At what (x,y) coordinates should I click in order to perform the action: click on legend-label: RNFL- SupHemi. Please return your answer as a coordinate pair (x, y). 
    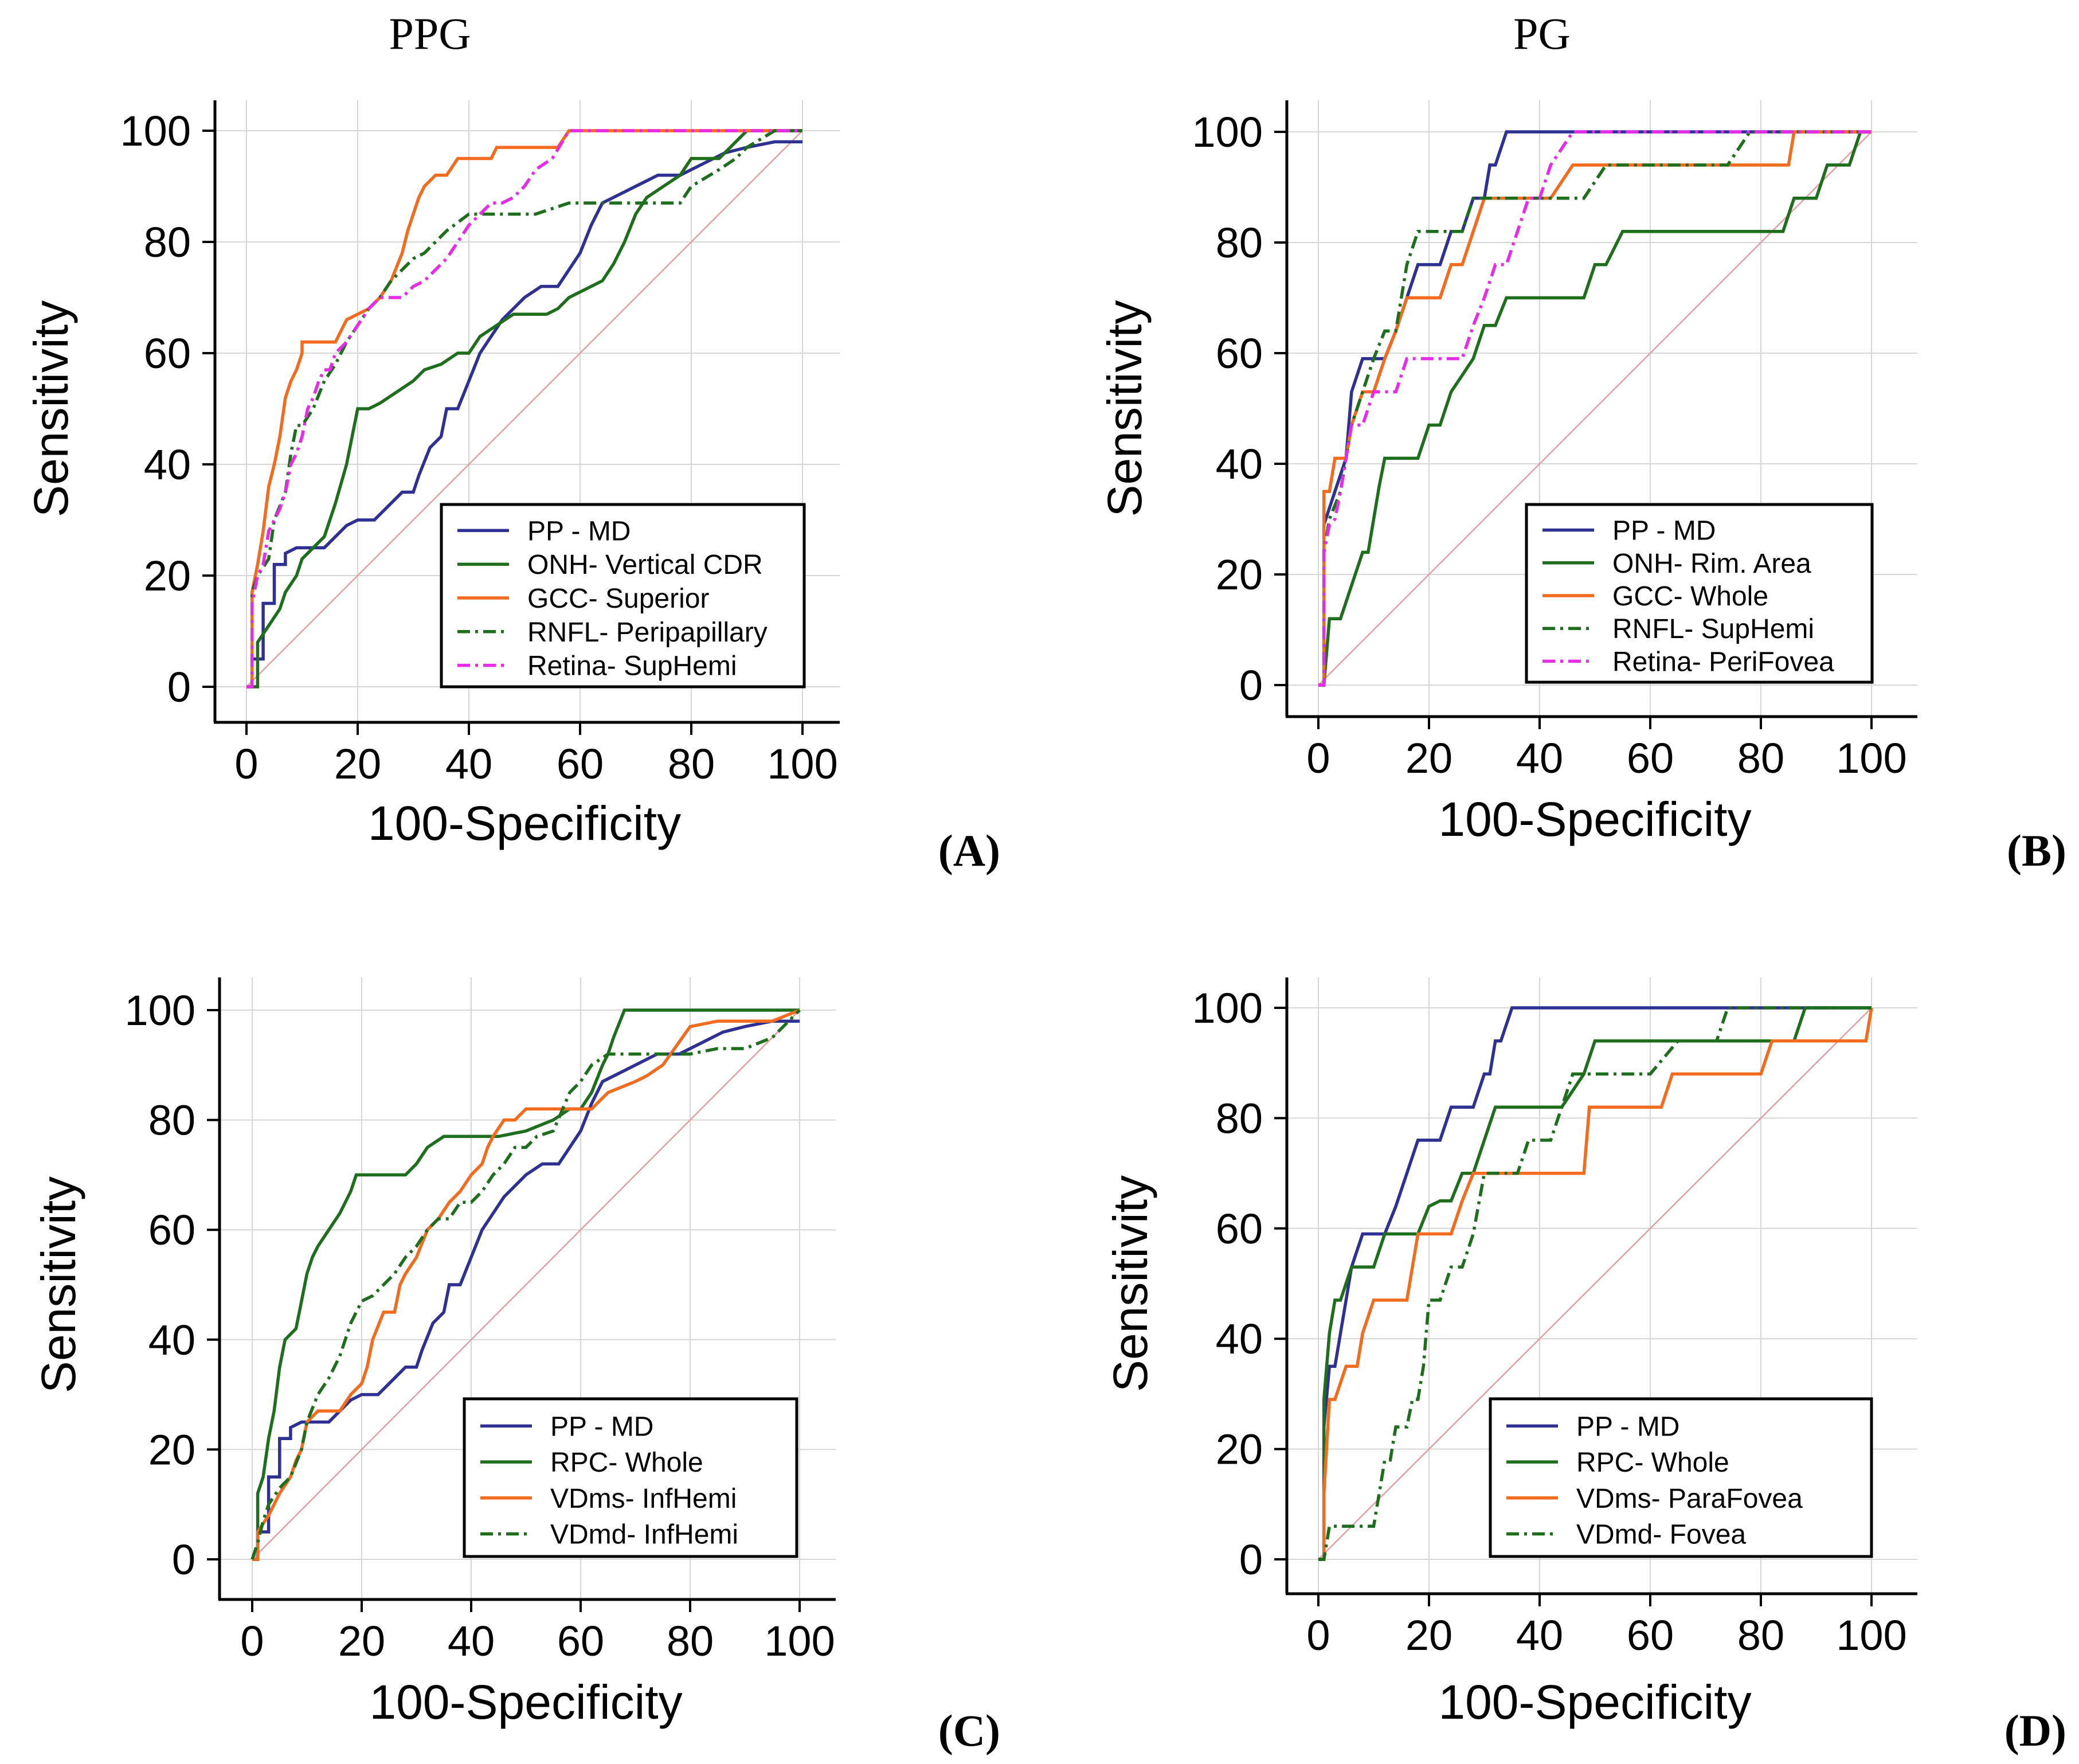
    Looking at the image, I should click on (1713, 629).